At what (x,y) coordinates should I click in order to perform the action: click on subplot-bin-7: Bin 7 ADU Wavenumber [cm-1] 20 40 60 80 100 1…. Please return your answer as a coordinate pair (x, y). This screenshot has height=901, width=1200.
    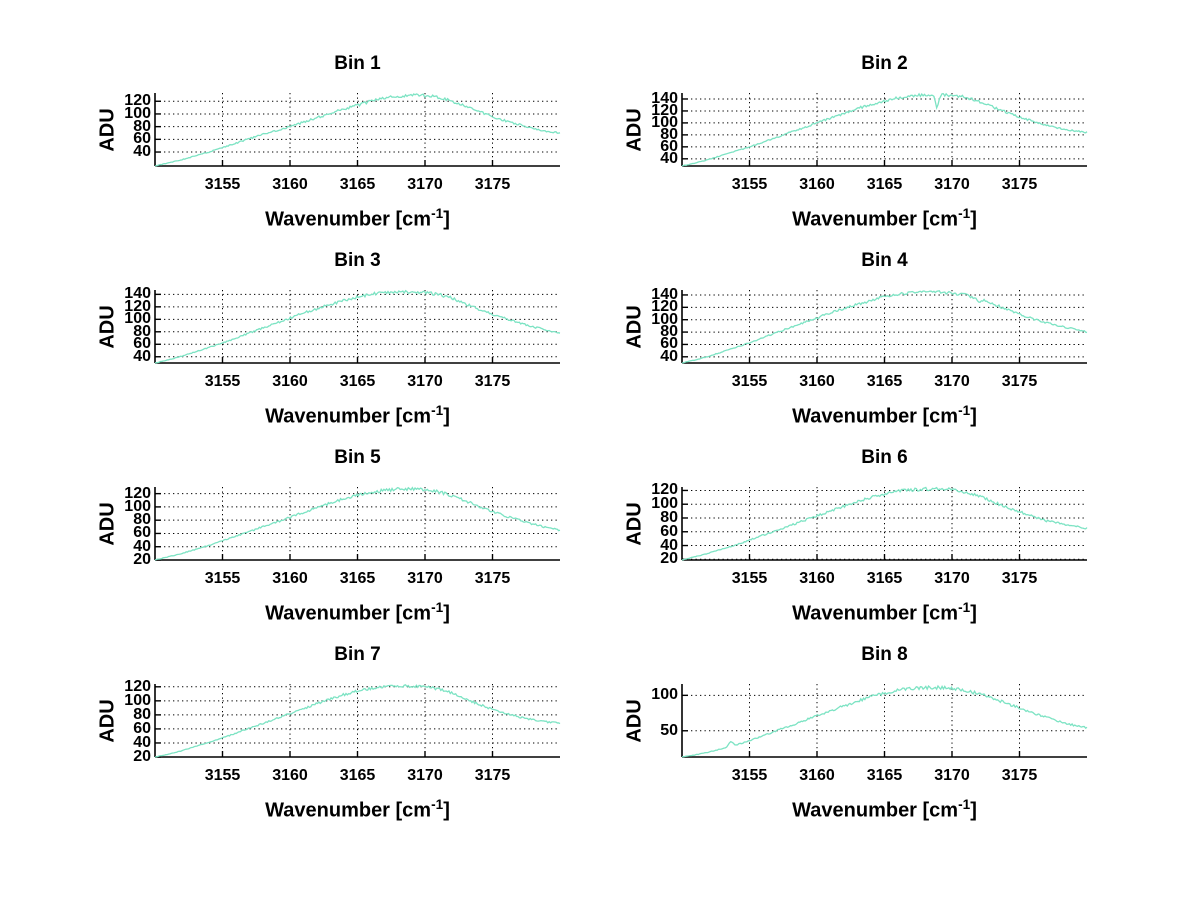
    Looking at the image, I should click on (310, 742).